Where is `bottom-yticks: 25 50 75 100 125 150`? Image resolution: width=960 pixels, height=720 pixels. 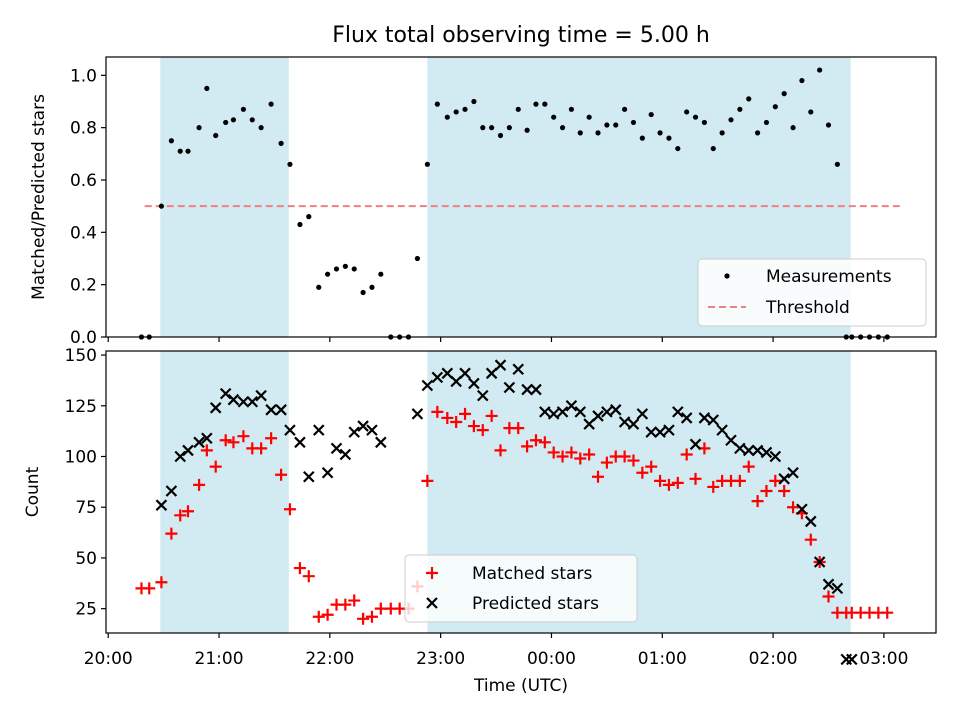 bottom-yticks: 25 50 75 100 125 150 is located at coordinates (85, 483).